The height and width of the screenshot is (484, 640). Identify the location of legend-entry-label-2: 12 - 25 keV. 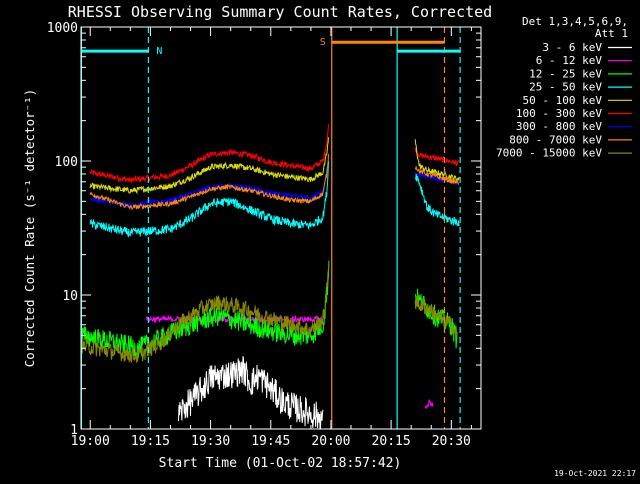
(565, 73).